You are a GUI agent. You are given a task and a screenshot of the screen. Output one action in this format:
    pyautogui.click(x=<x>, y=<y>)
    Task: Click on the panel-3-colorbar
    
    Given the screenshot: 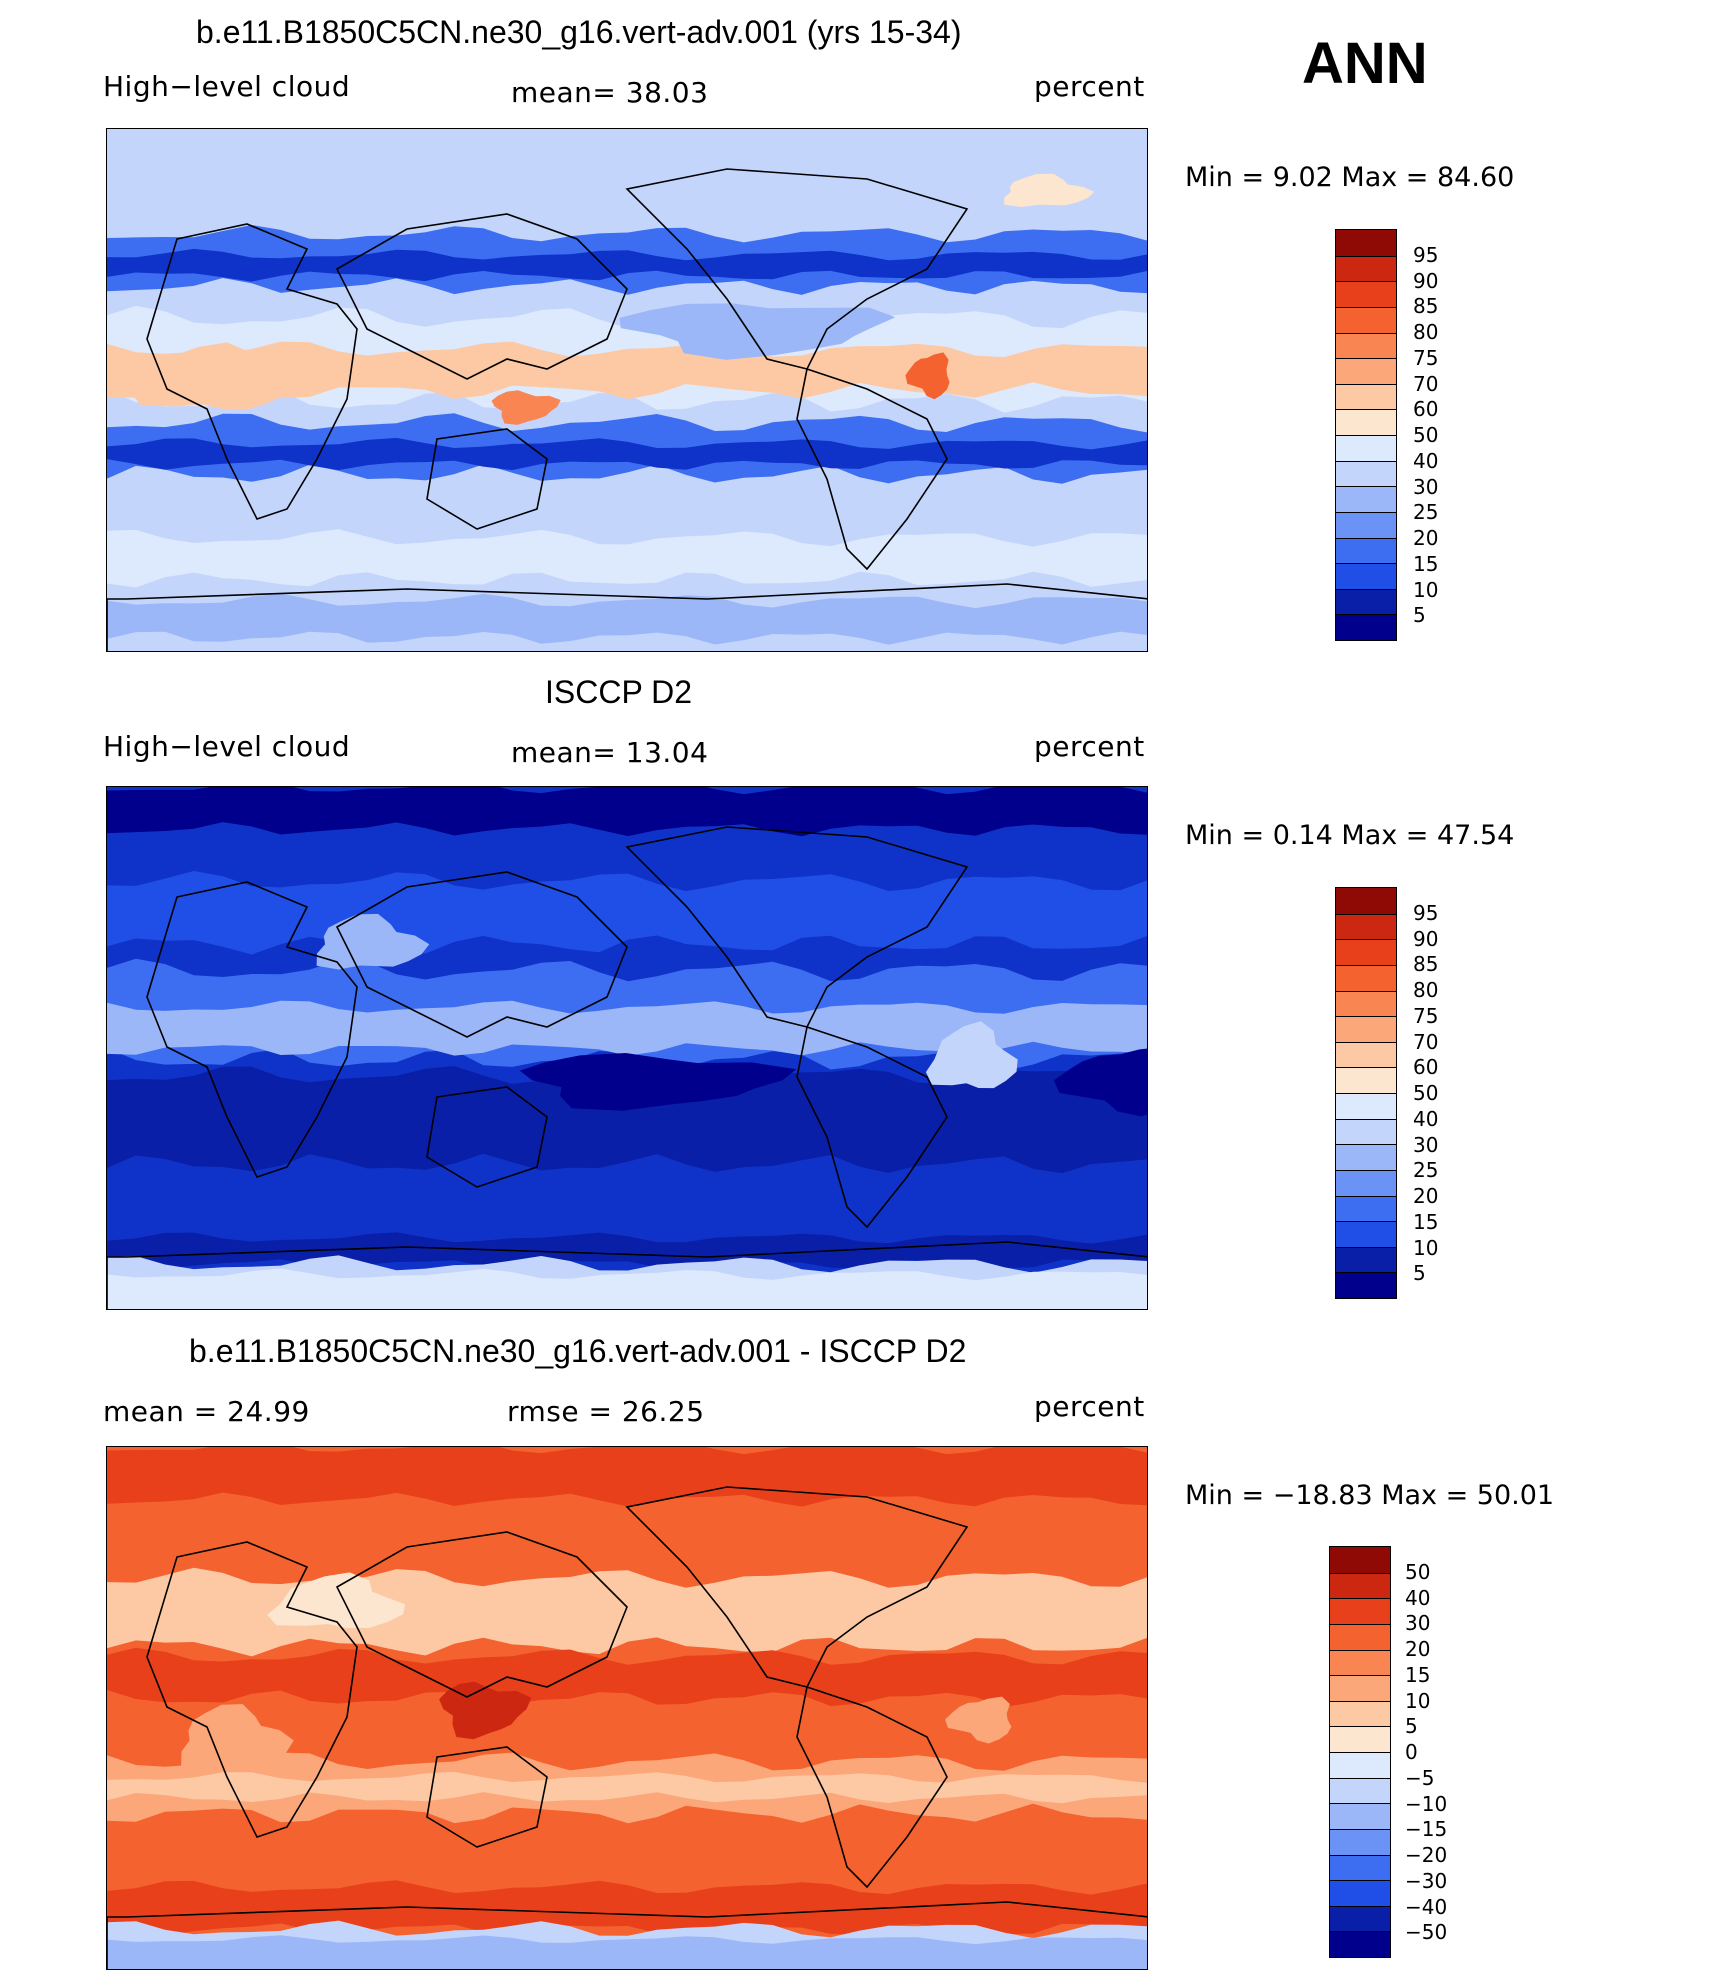 What is the action you would take?
    pyautogui.click(x=1360, y=1752)
    